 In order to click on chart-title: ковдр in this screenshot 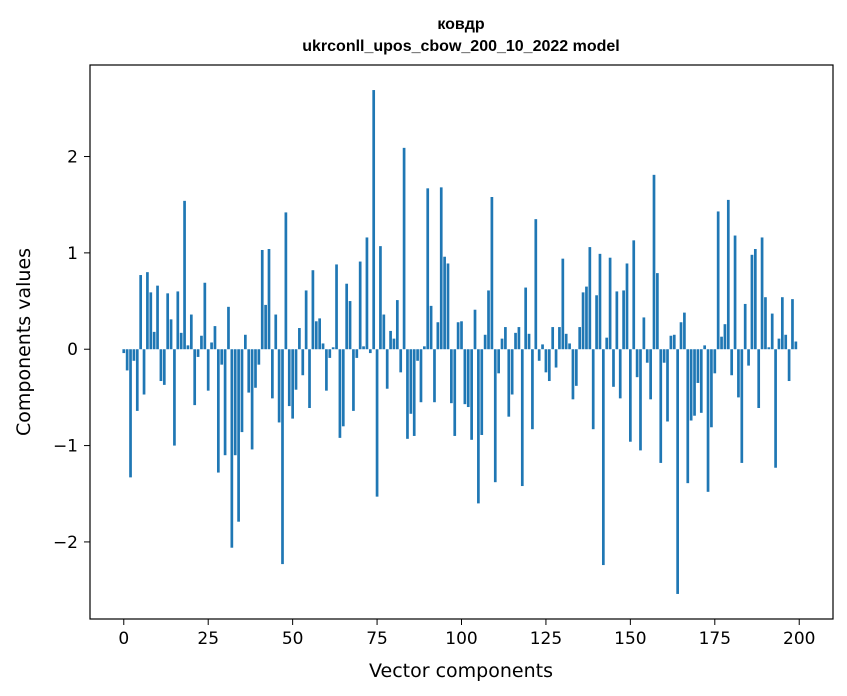, I will do `click(461, 24)`.